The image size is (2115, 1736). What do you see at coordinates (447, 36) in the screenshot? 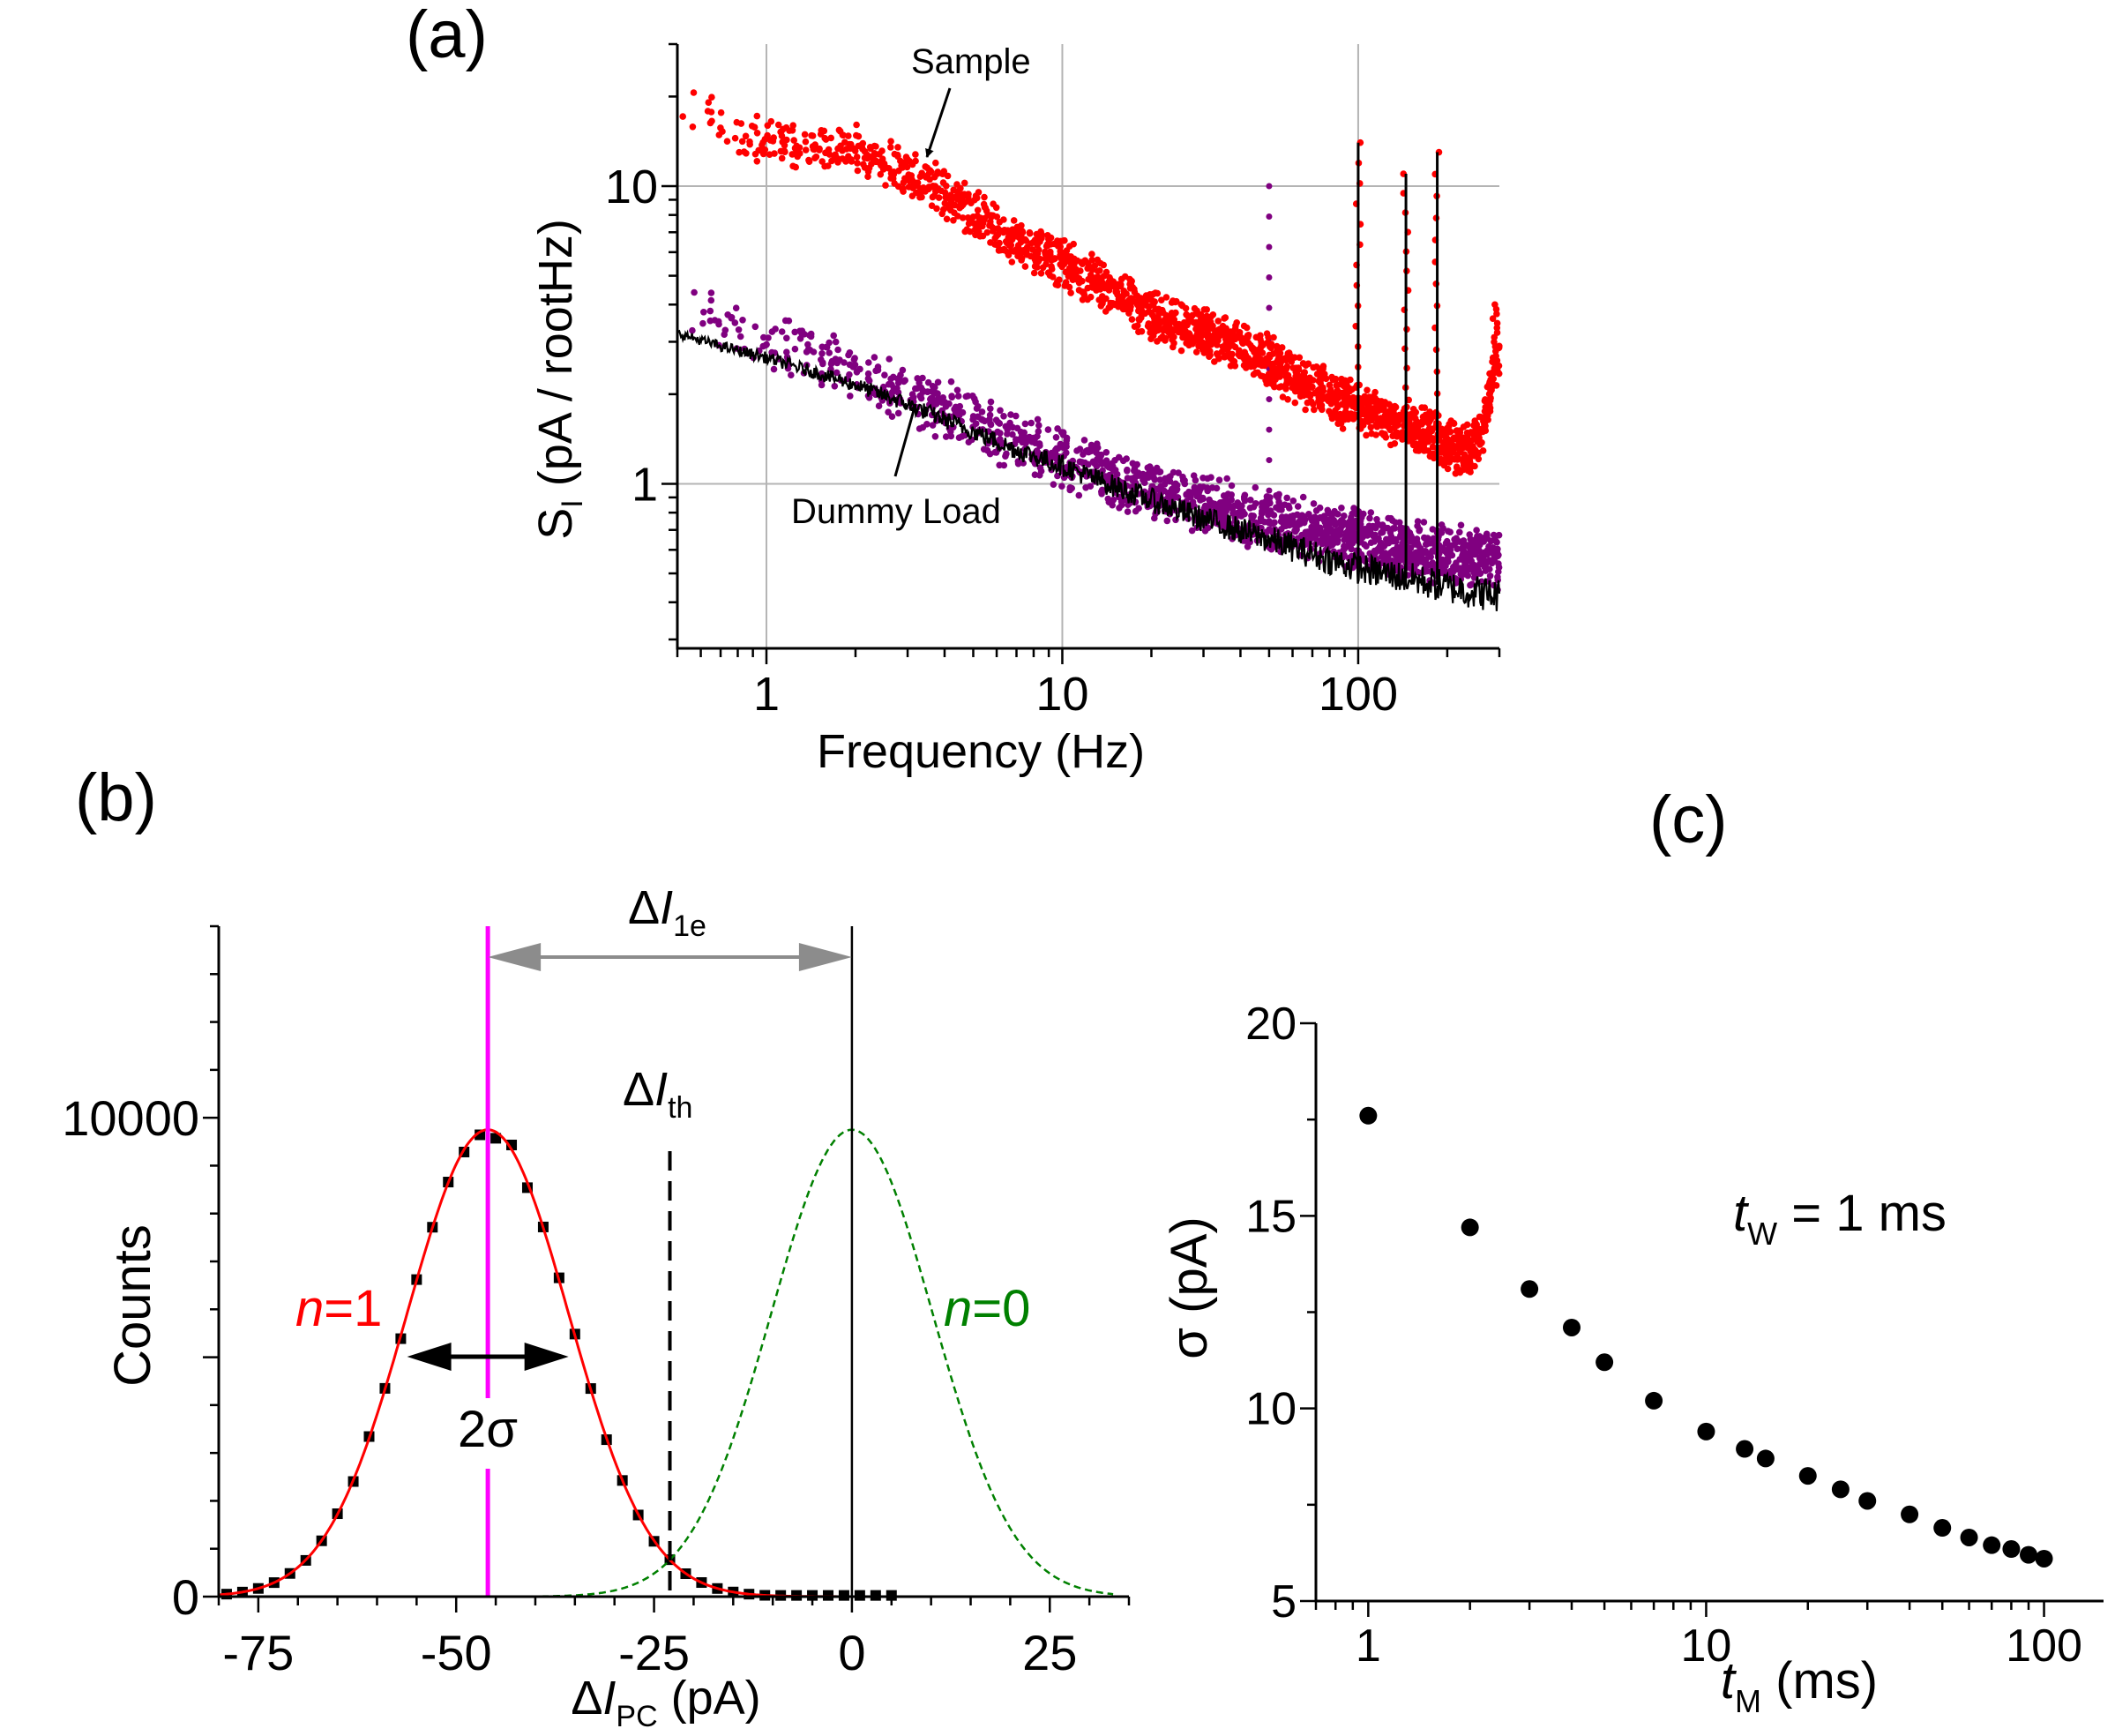
I see `panel-label-a: (a)` at bounding box center [447, 36].